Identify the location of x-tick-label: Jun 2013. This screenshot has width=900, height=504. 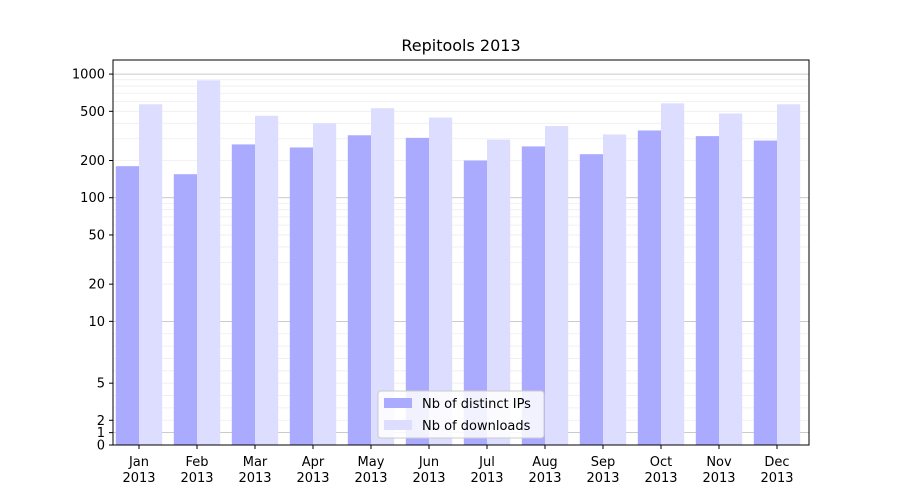
(428, 470).